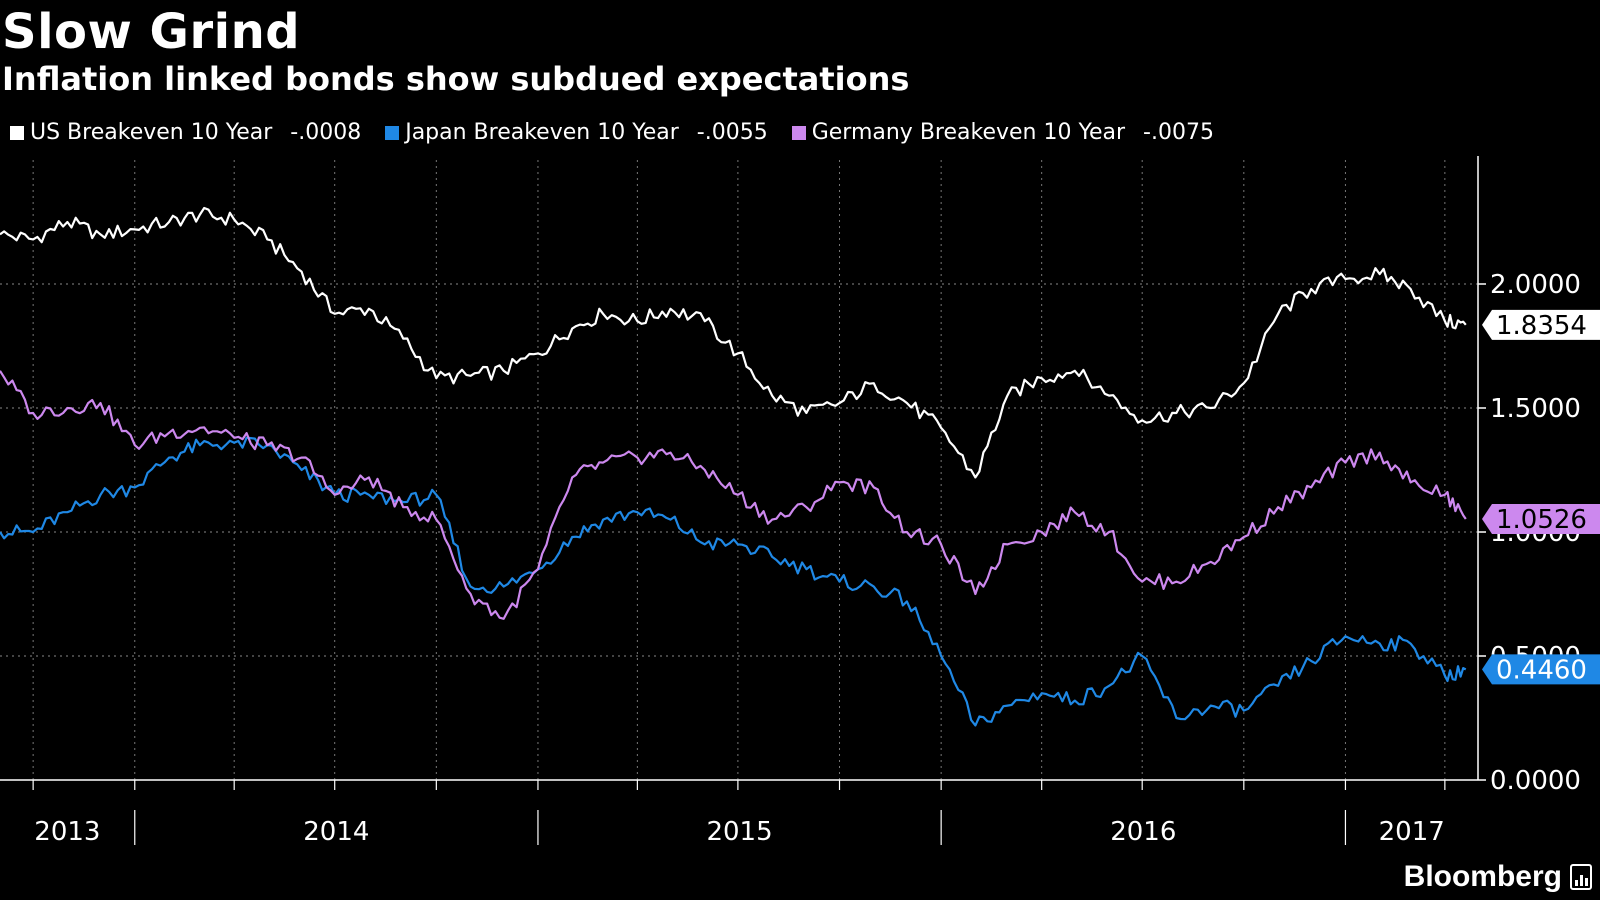 Image resolution: width=1600 pixels, height=900 pixels. Describe the element at coordinates (336, 832) in the screenshot. I see `x-tick-label: 2014` at that location.